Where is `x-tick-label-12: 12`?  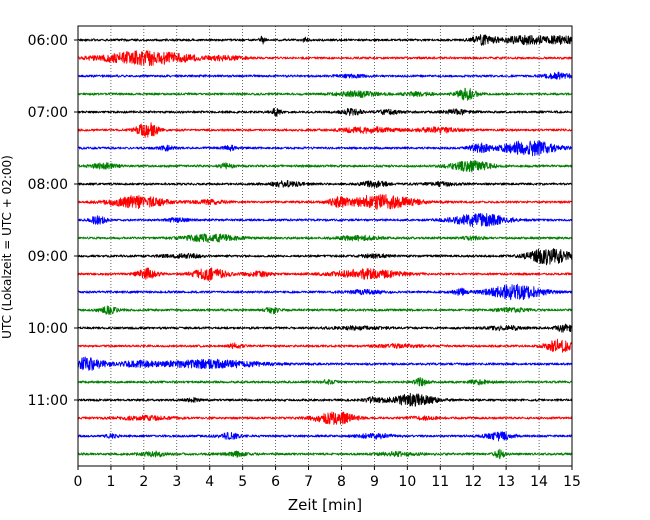 x-tick-label-12: 12 is located at coordinates (473, 482).